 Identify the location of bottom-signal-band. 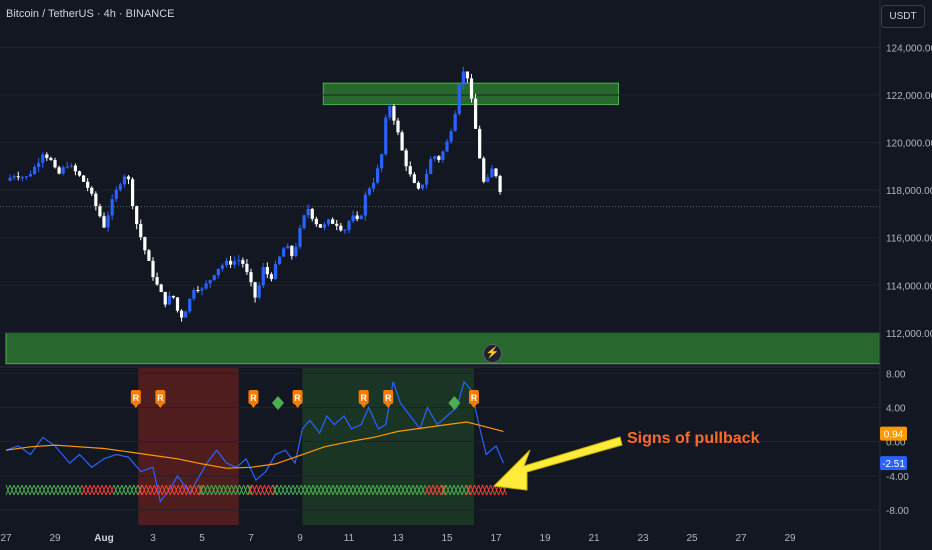
(256, 490).